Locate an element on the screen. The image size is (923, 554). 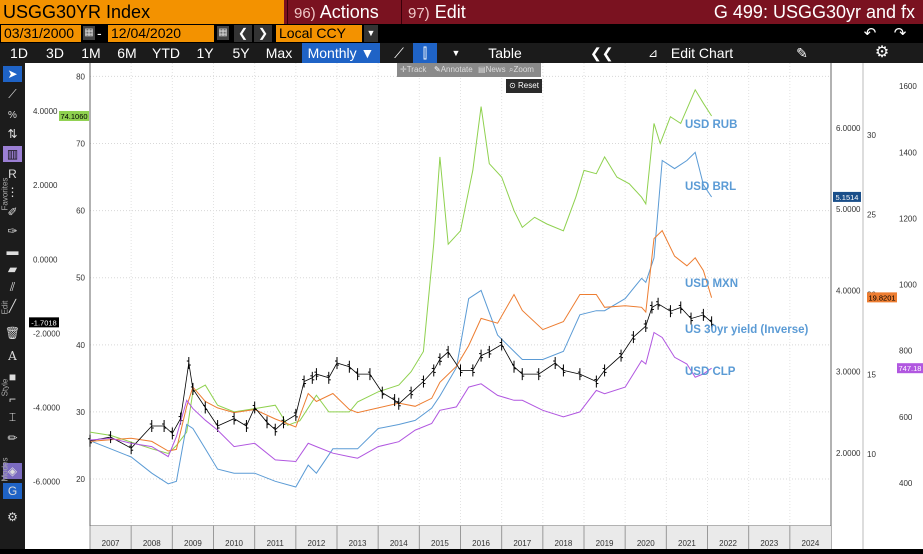
chart-type-dropdown-icon: ▼ is located at coordinates (456, 53).